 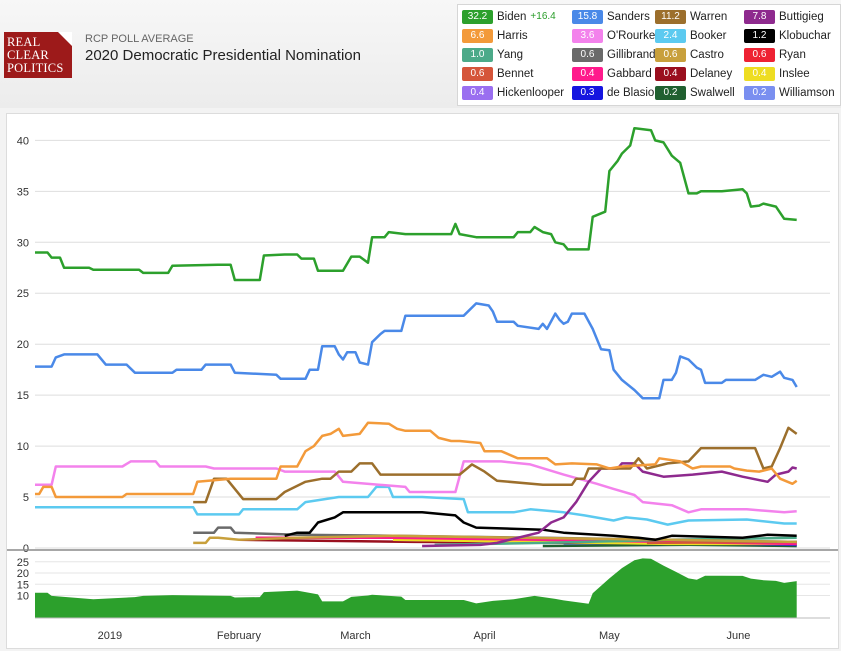 What do you see at coordinates (807, 93) in the screenshot?
I see `legend-name: Williamson` at bounding box center [807, 93].